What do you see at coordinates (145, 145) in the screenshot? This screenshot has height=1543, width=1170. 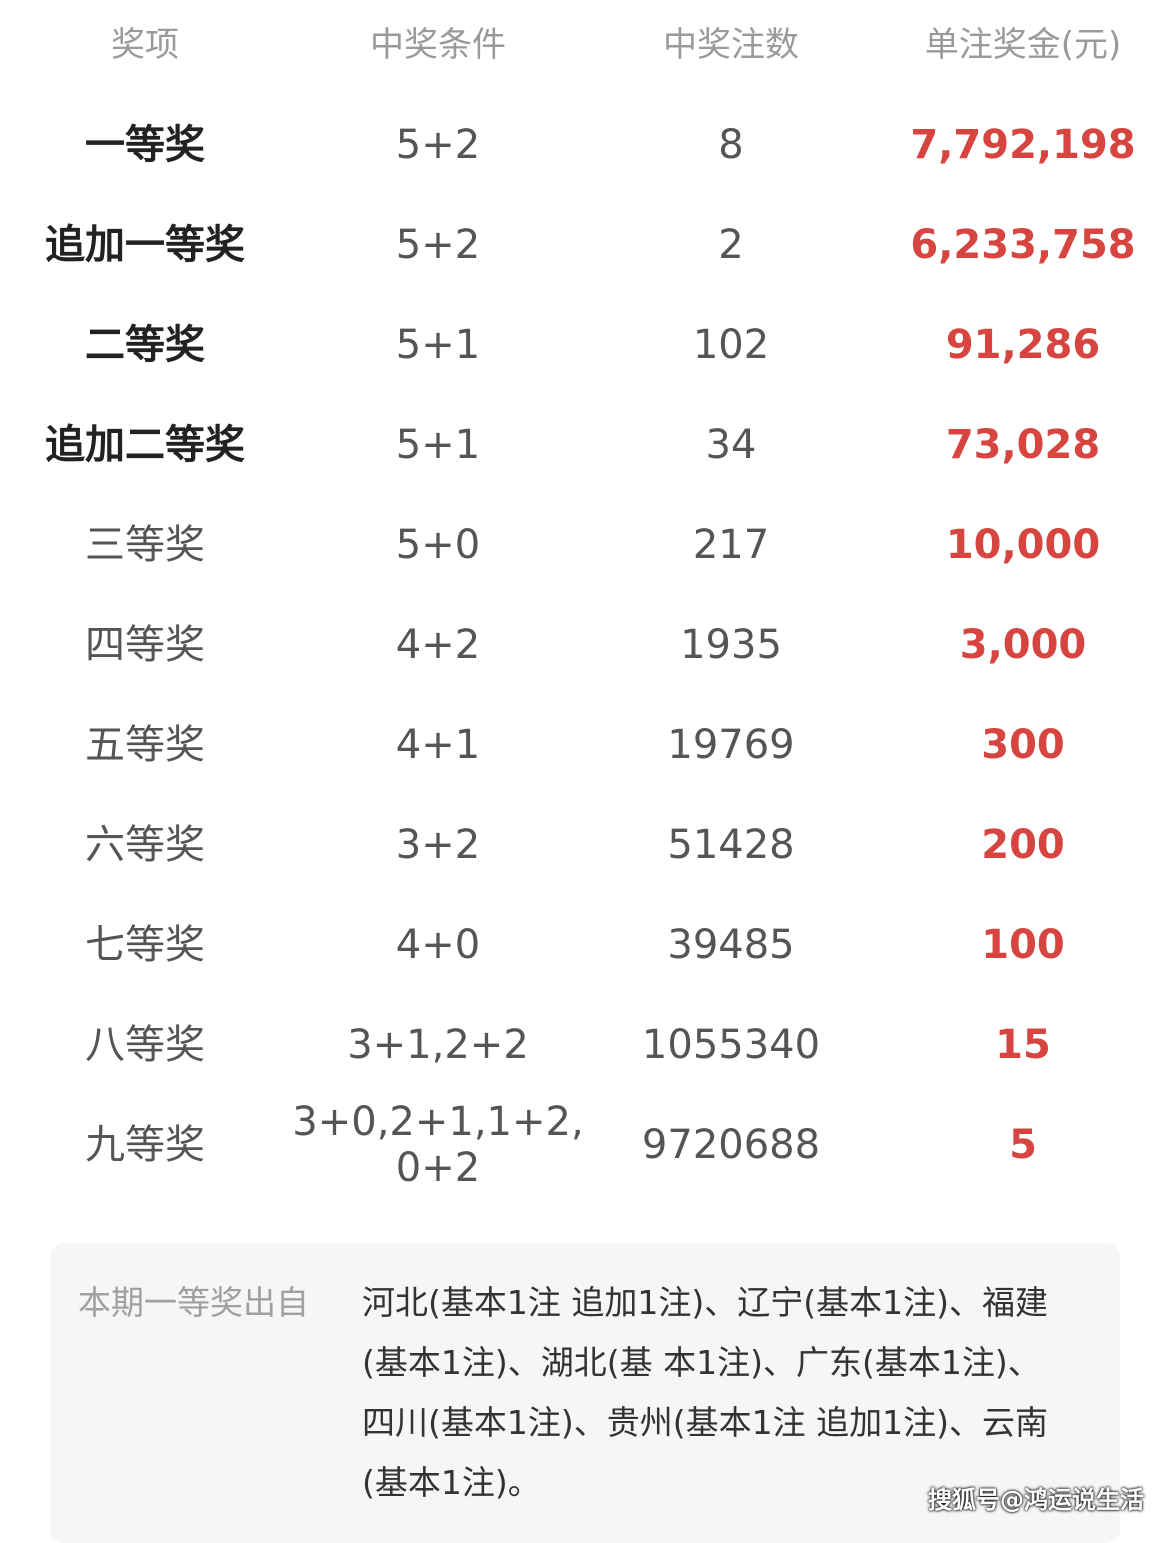 I see `prize-name: 一等奖` at bounding box center [145, 145].